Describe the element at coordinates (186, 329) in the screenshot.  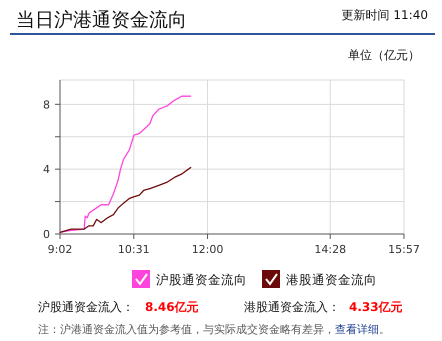
I see `text: 注：沪港通资金流入值为参考值，与实际成交资金略有差异，` at that location.